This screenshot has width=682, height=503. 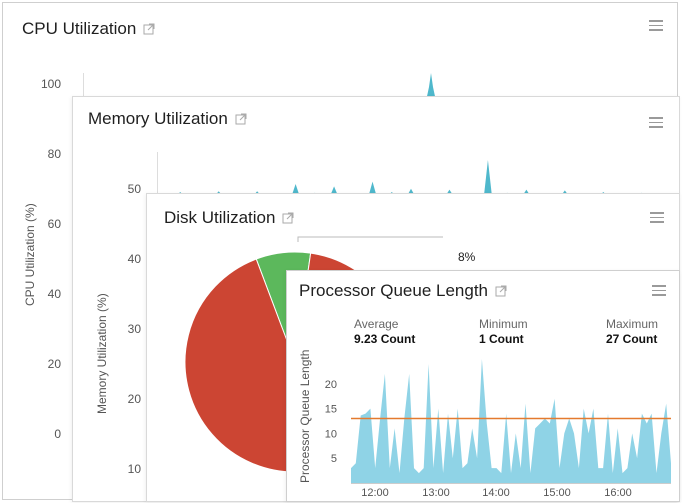 What do you see at coordinates (220, 217) in the screenshot?
I see `disk-title-text: Disk Utilization` at bounding box center [220, 217].